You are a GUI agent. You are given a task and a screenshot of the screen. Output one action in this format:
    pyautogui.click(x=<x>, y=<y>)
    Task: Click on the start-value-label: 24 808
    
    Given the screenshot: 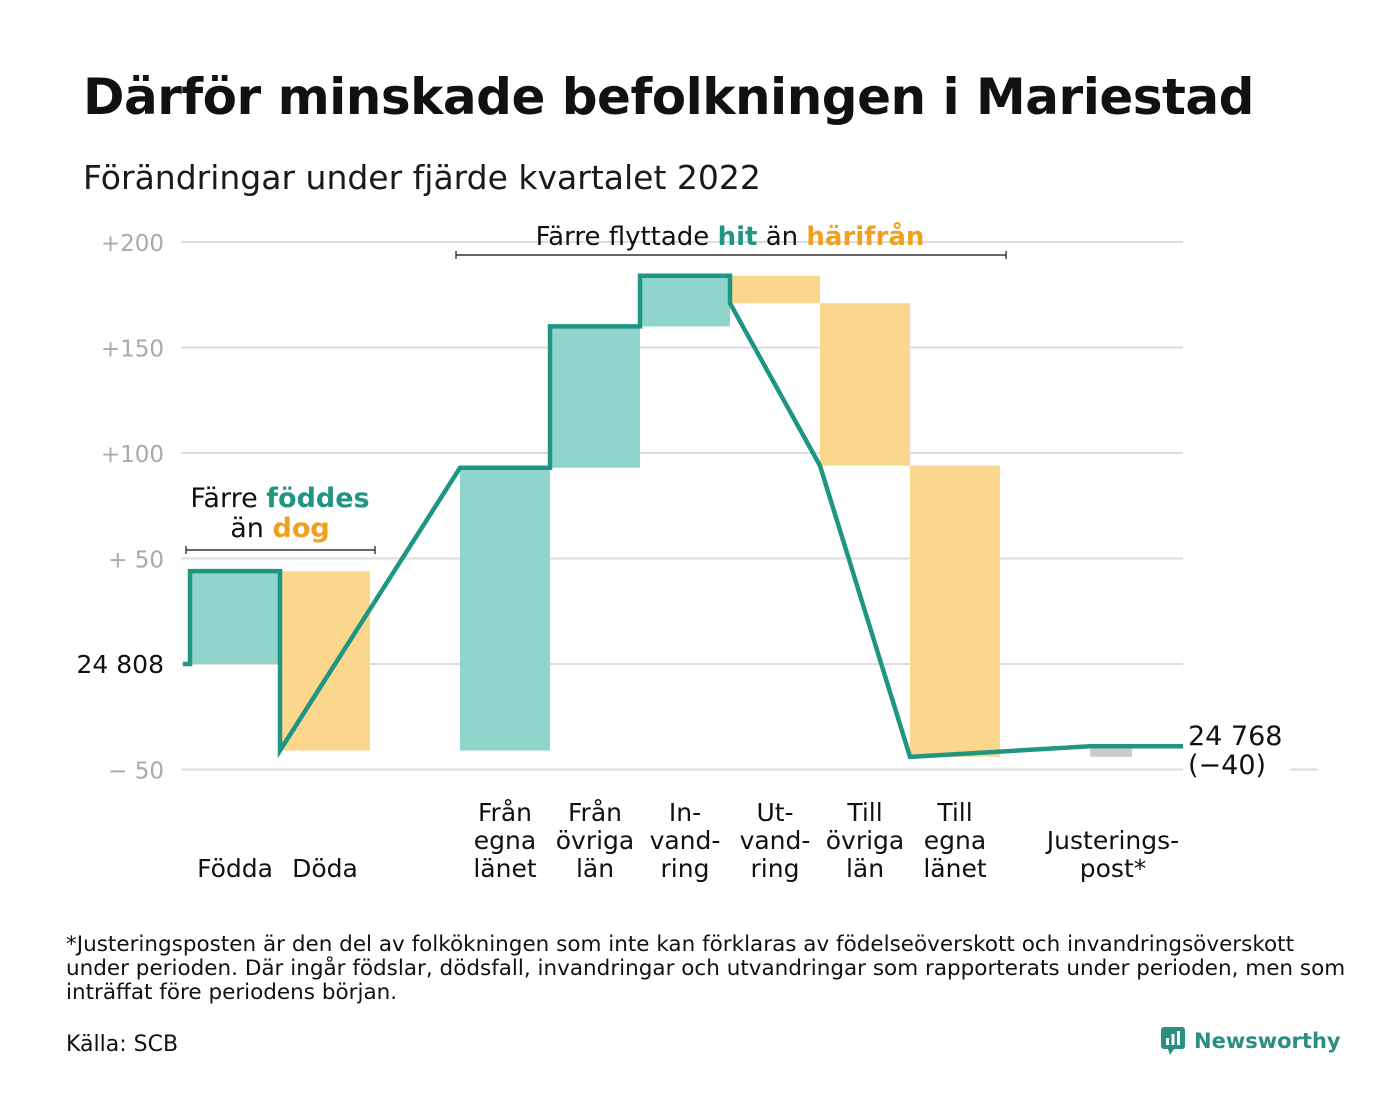 What is the action you would take?
    pyautogui.click(x=120, y=664)
    